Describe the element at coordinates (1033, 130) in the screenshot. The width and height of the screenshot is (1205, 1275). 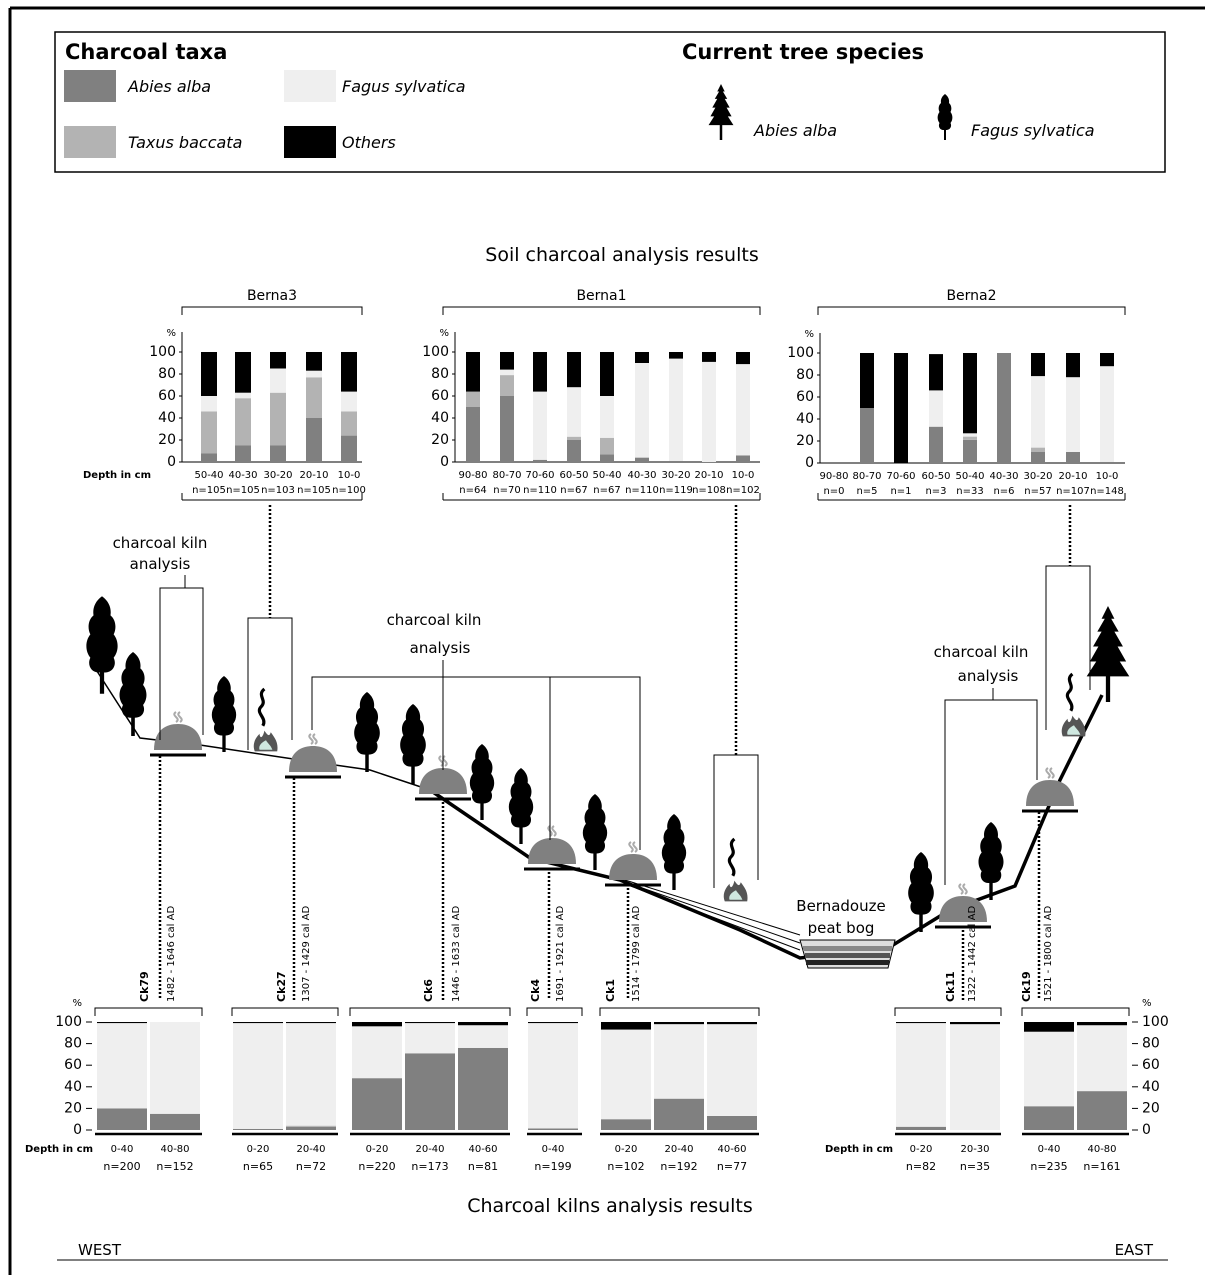
I see `tree-legend-label: Fagus sylvatica` at that location.